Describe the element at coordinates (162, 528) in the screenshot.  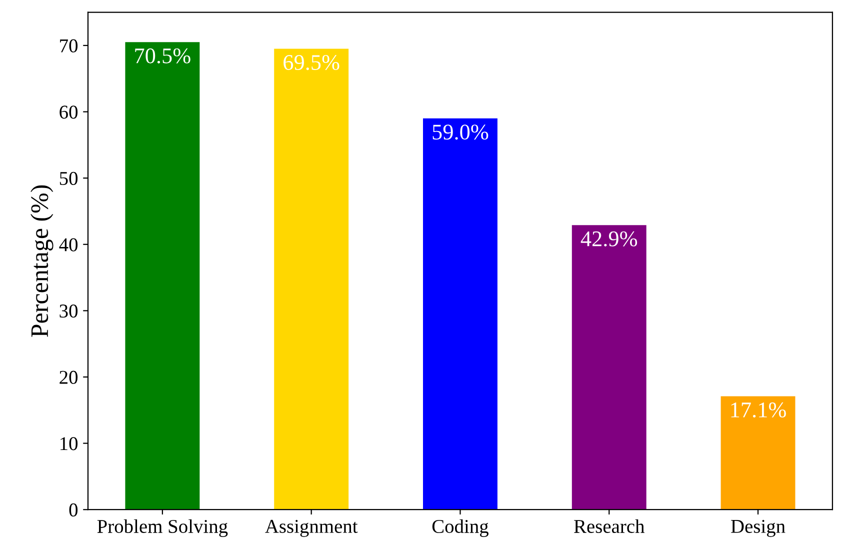
I see `x-tick-label: Problem Solving` at that location.